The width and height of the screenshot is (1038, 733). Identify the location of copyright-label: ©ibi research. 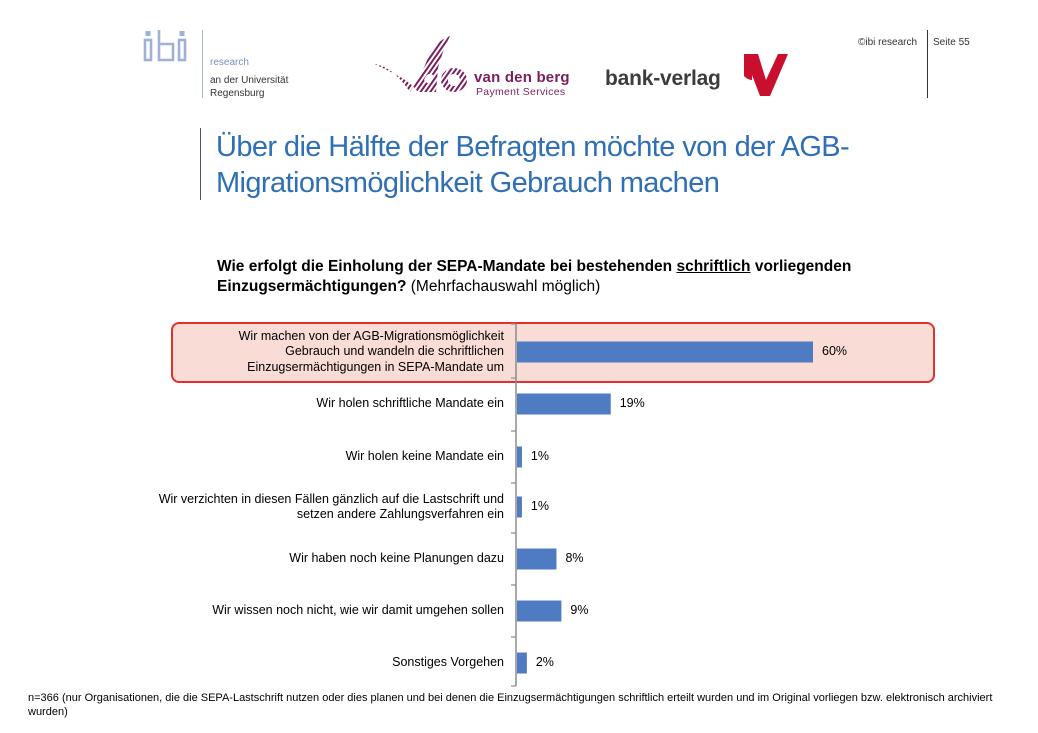
(888, 42).